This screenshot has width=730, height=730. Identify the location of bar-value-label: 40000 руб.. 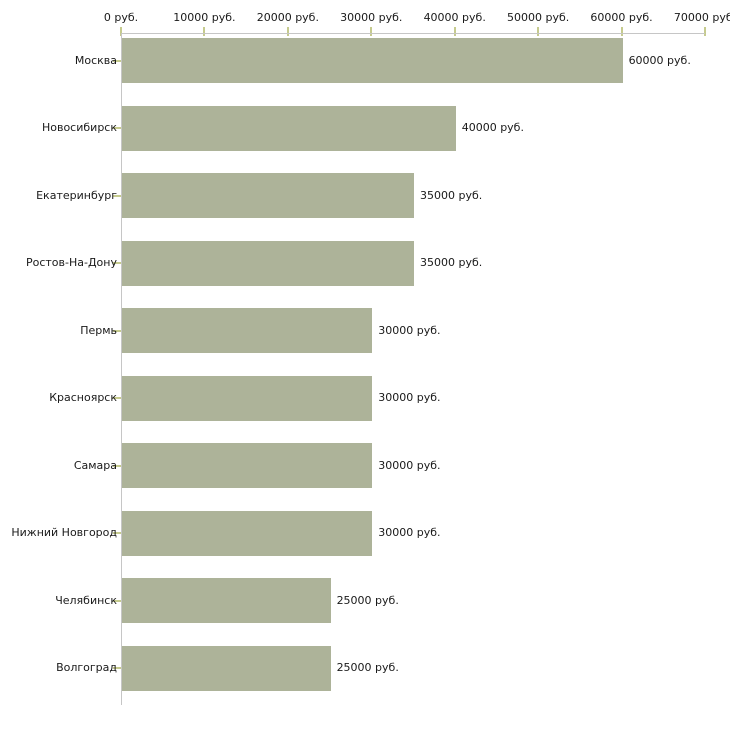
(492, 127).